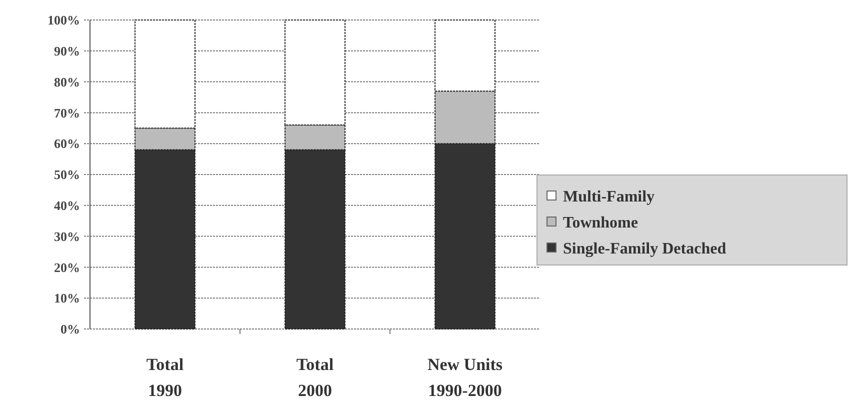 The height and width of the screenshot is (415, 854). What do you see at coordinates (609, 197) in the screenshot?
I see `text: Multi-Family` at bounding box center [609, 197].